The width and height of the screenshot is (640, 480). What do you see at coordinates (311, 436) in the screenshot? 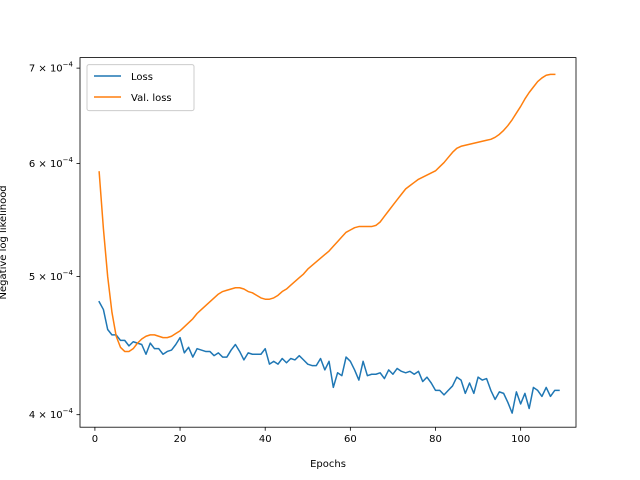
I see `x-axis: 0 20 40 60 80 100` at bounding box center [311, 436].